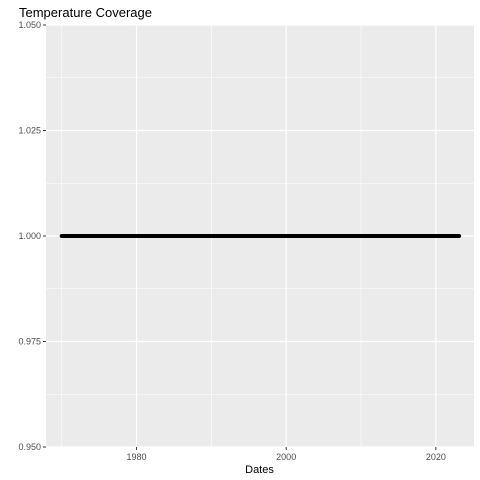 Image resolution: width=480 pixels, height=480 pixels. I want to click on y-tick-label: 0.950, so click(29, 447).